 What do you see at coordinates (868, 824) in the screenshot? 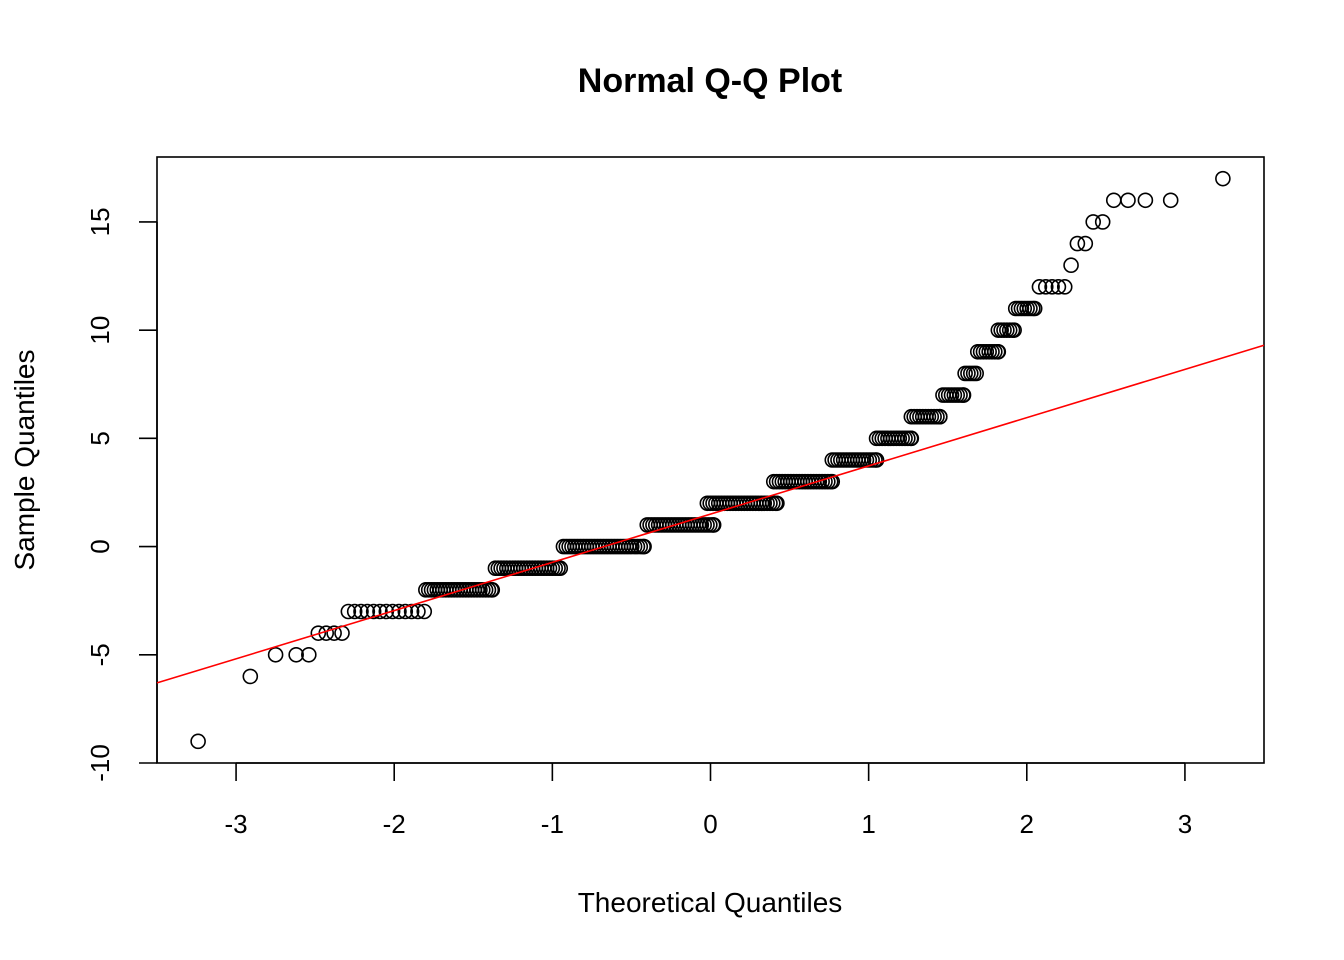
I see `x-tick-label: 1` at bounding box center [868, 824].